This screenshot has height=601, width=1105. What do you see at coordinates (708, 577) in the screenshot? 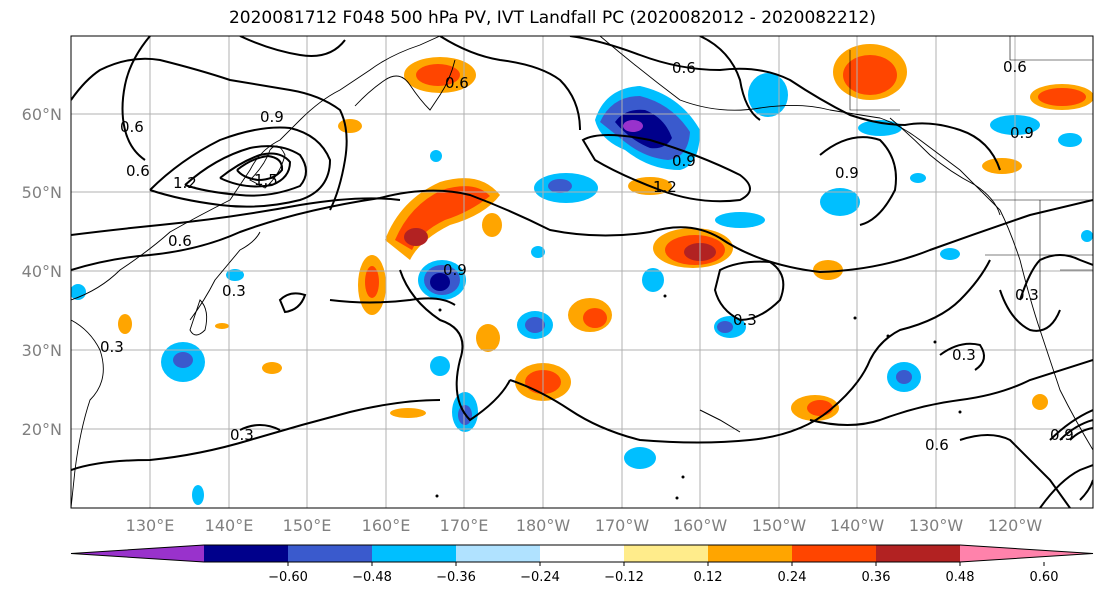
I see `colorbar-tick-label: 0.12` at bounding box center [708, 577].